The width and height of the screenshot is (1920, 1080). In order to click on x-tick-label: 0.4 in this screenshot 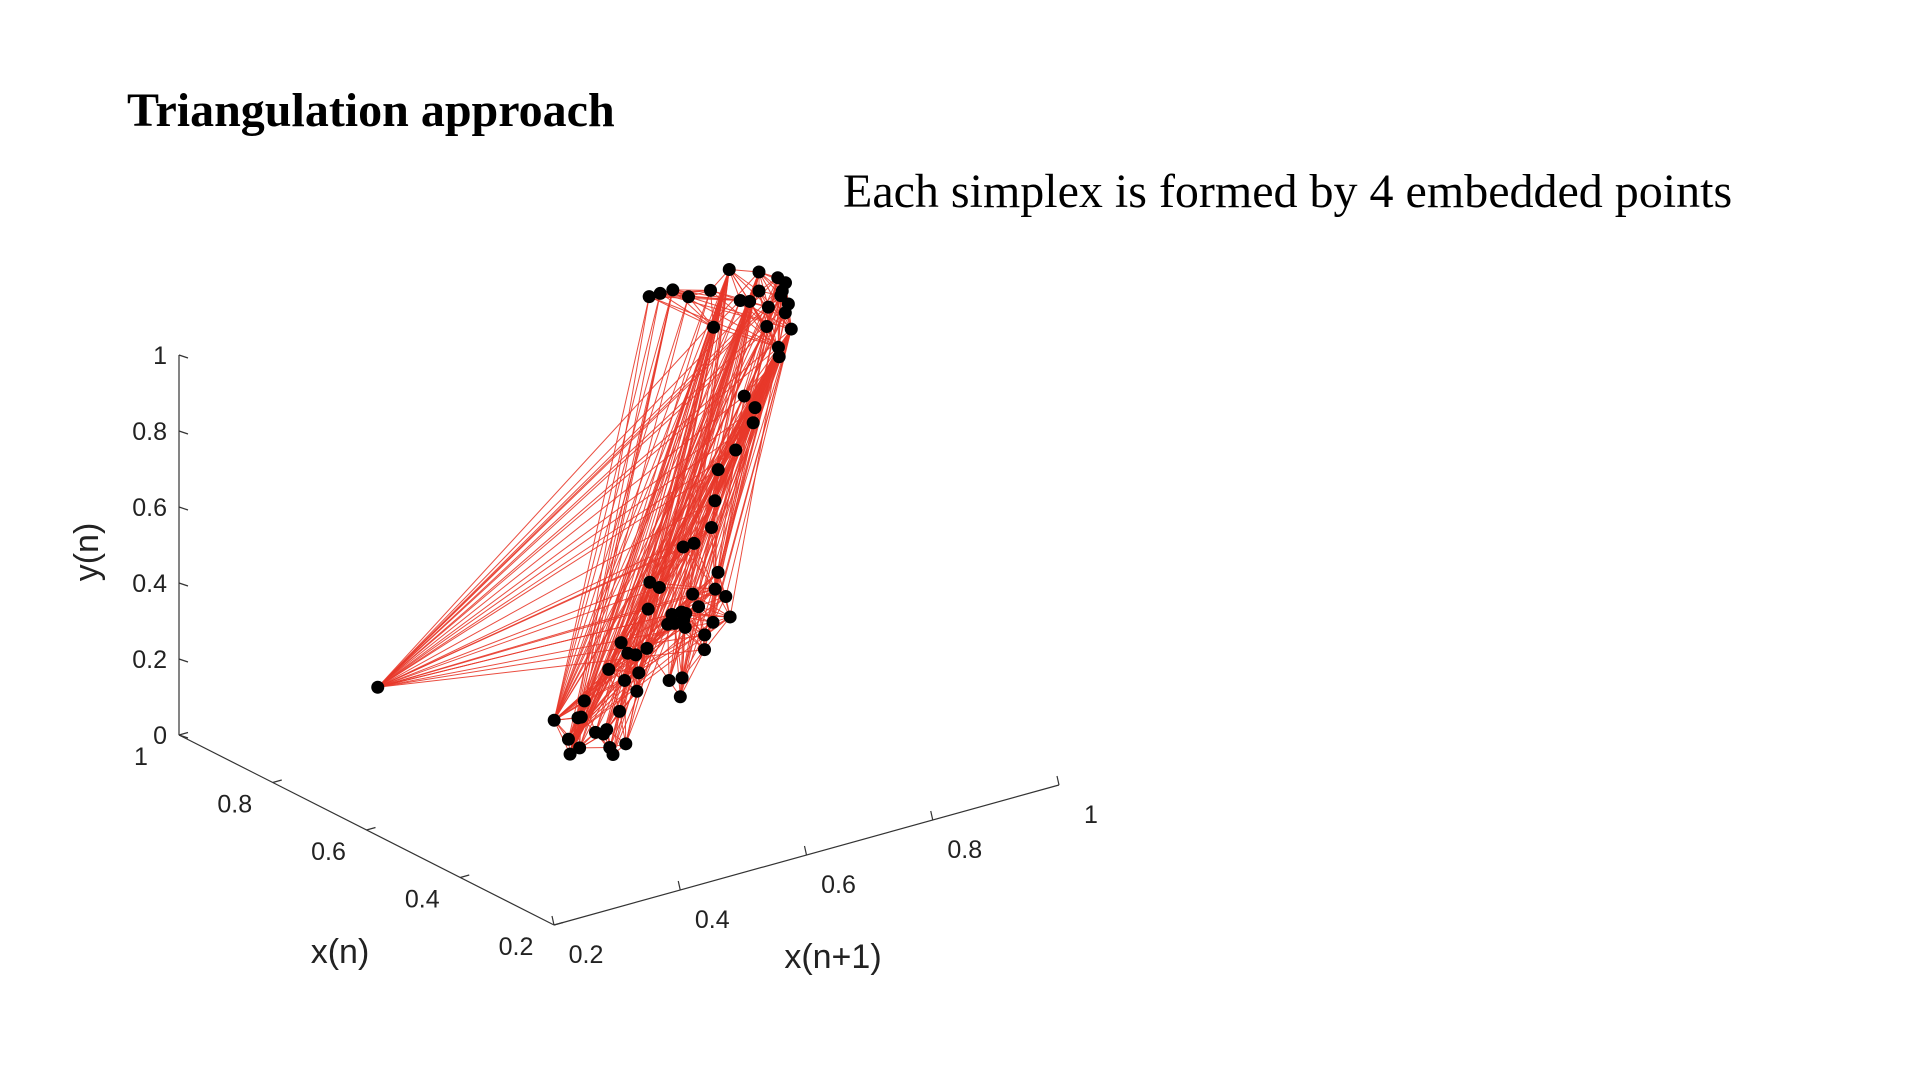, I will do `click(422, 900)`.